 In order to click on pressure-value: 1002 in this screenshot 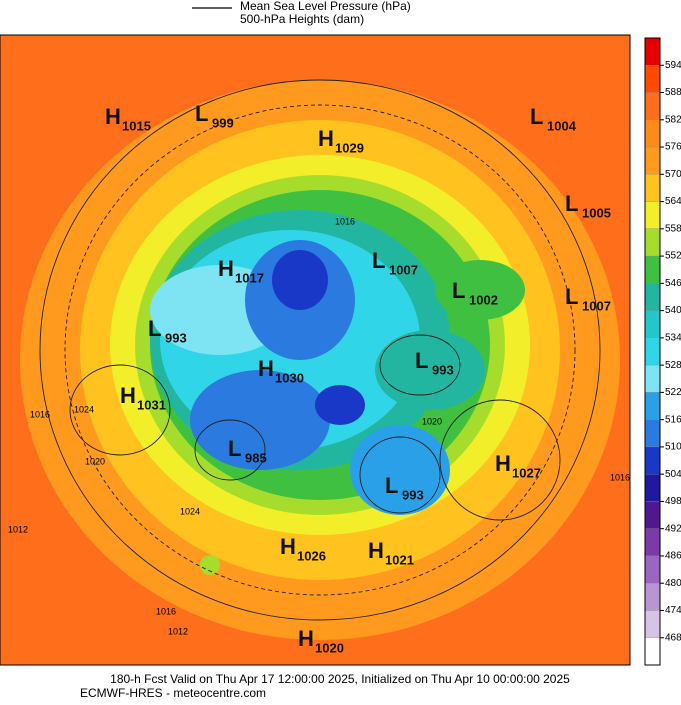, I will do `click(483, 299)`.